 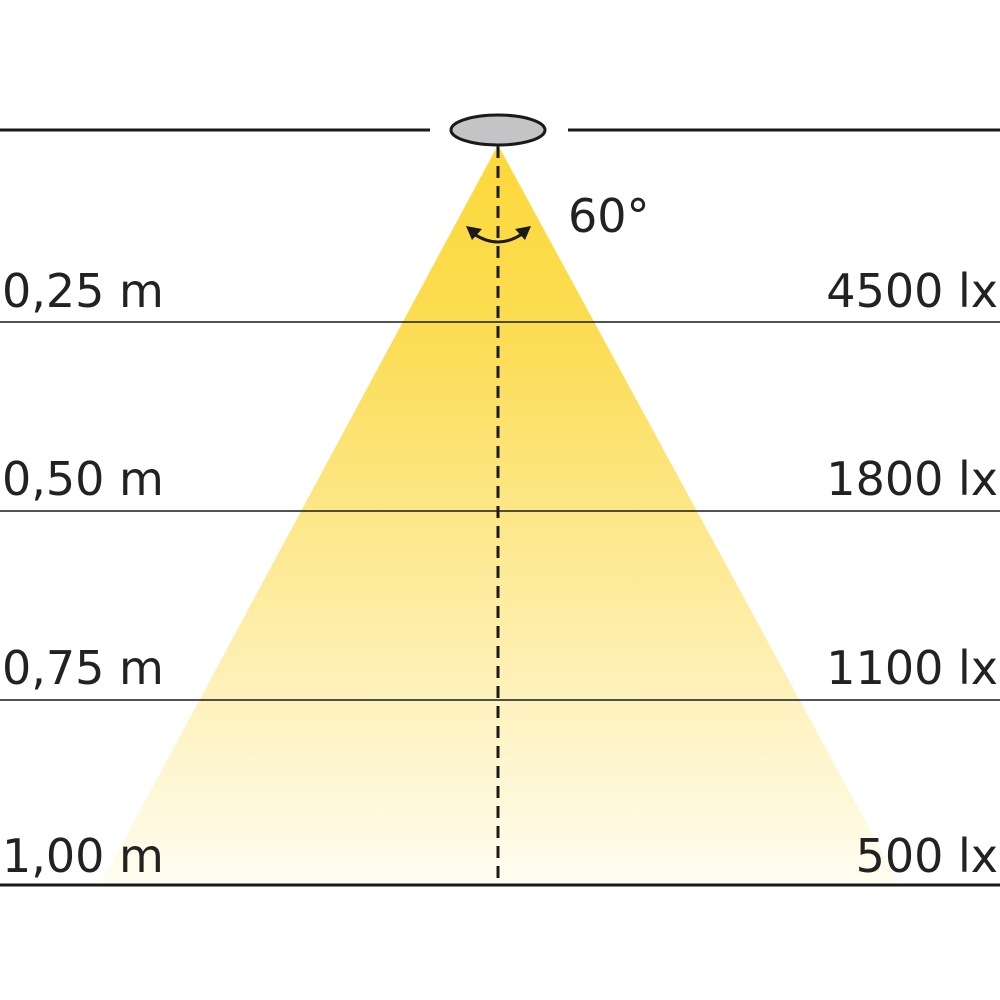 I want to click on luminaire-fixture, so click(x=498, y=130).